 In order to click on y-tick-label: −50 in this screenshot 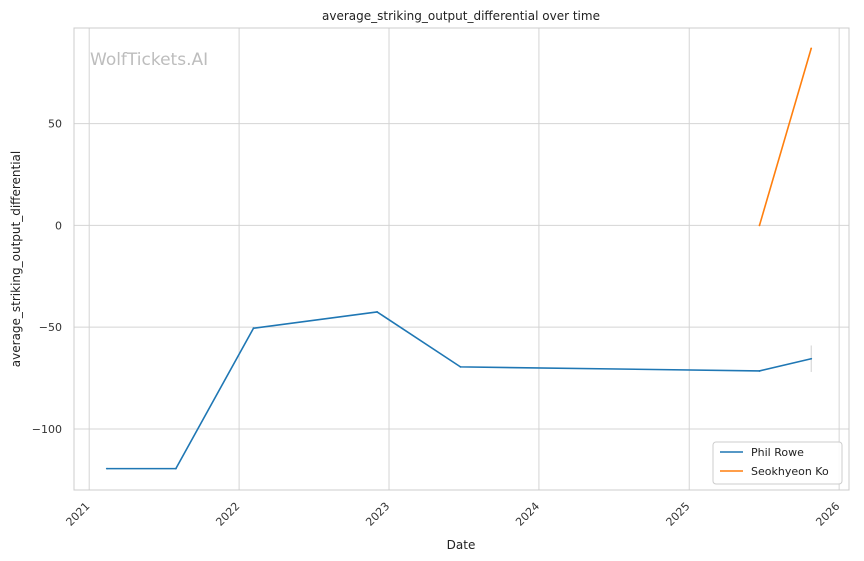, I will do `click(50, 327)`.